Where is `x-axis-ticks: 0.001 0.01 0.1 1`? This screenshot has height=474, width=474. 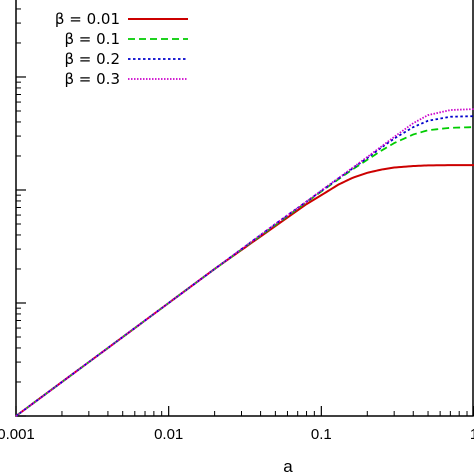
x-axis-ticks: 0.001 0.01 0.1 1 is located at coordinates (237, 424).